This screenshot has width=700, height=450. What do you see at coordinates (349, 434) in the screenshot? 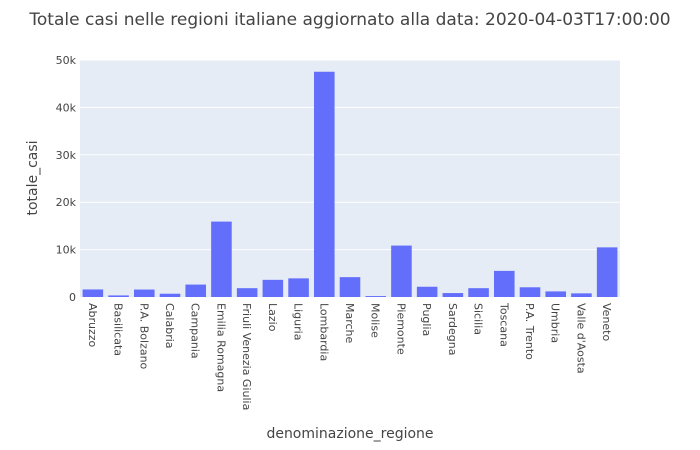
I see `x-axis-title: denominazione_regione` at bounding box center [349, 434].